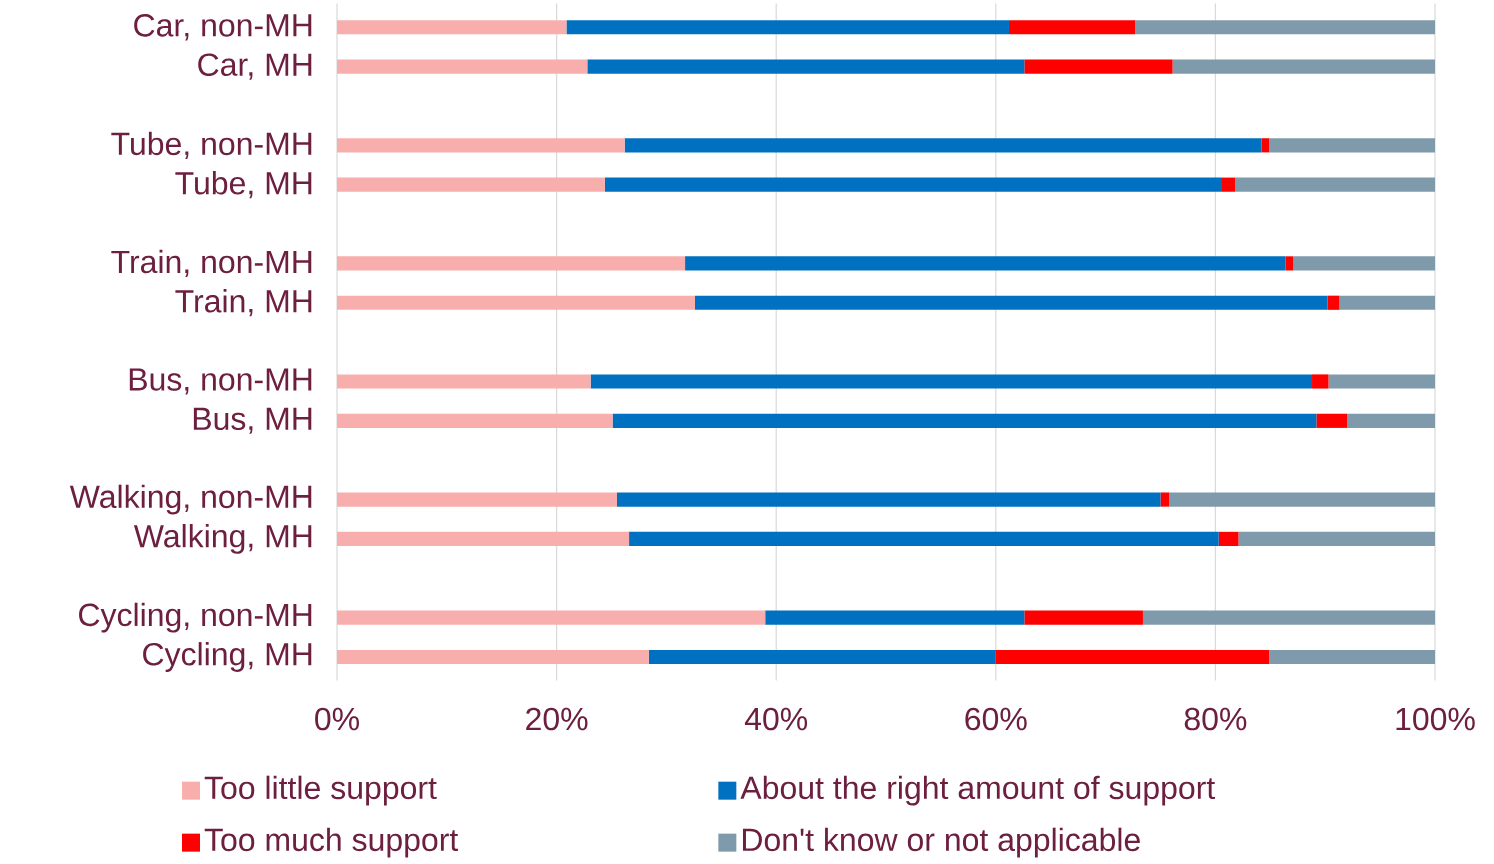 This screenshot has height=864, width=1494. I want to click on x-tick-label: 20%, so click(557, 719).